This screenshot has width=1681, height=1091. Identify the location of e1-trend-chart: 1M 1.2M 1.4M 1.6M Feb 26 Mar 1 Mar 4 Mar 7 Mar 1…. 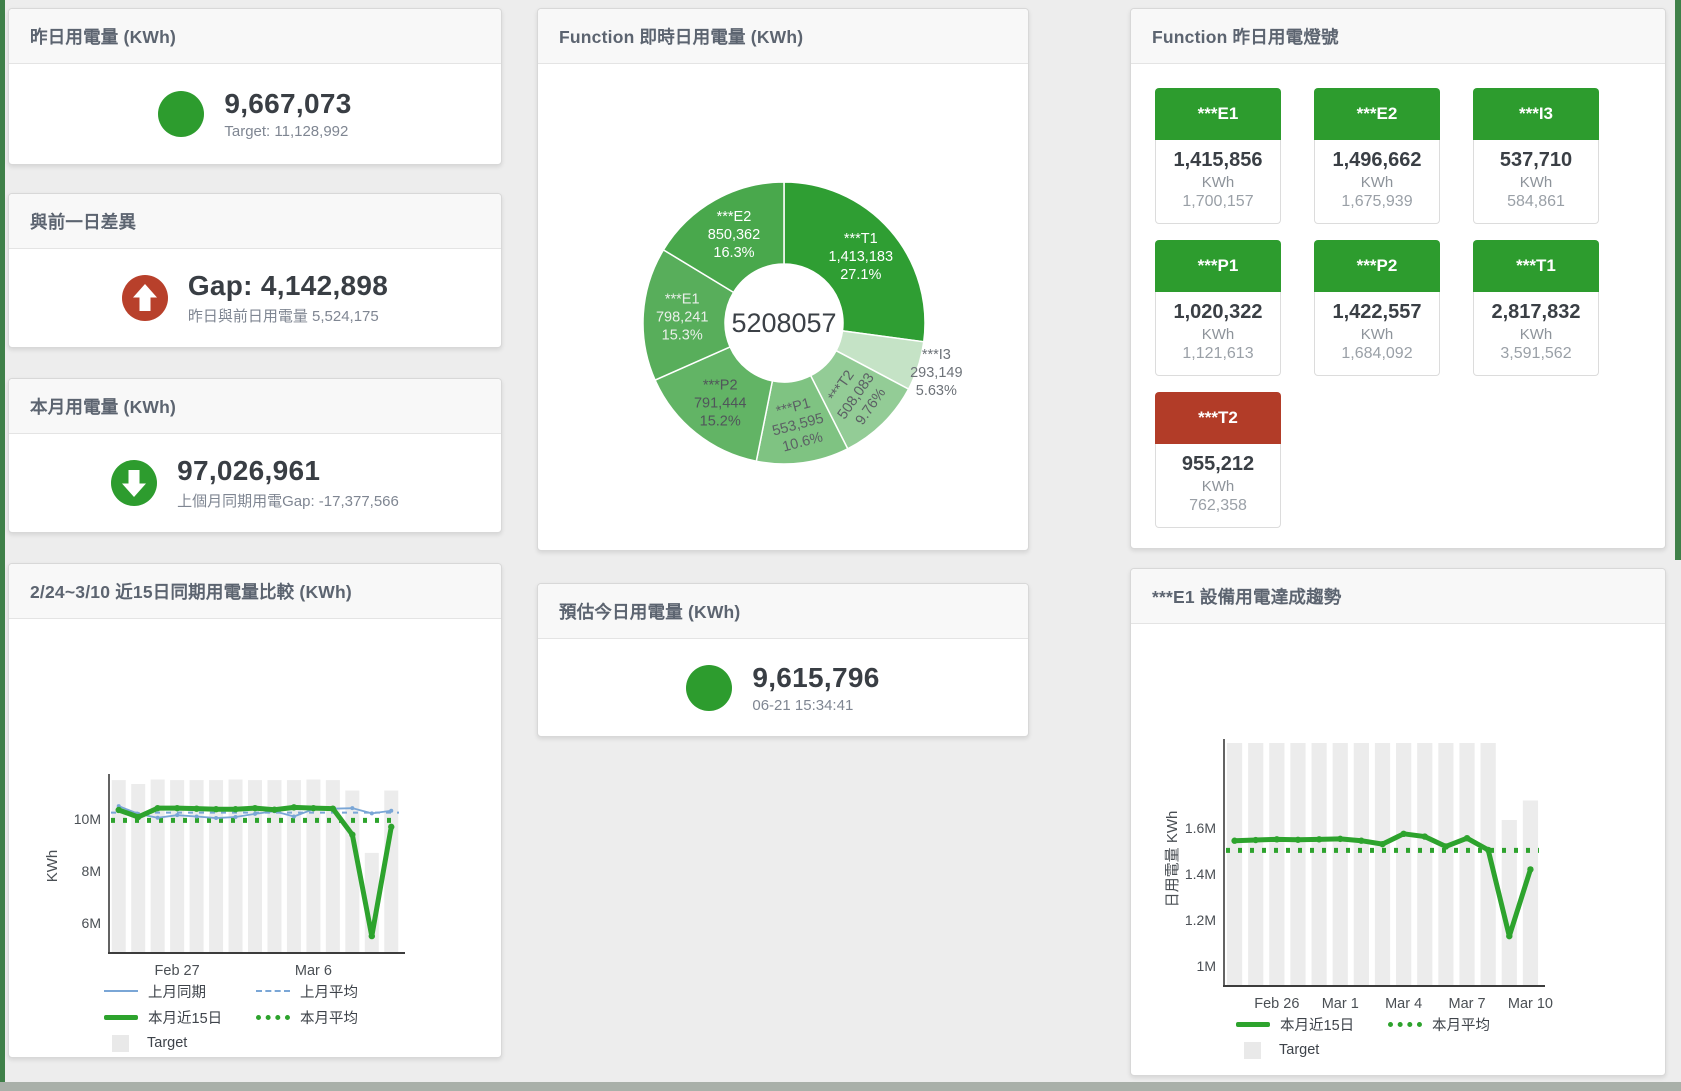
(1399, 824).